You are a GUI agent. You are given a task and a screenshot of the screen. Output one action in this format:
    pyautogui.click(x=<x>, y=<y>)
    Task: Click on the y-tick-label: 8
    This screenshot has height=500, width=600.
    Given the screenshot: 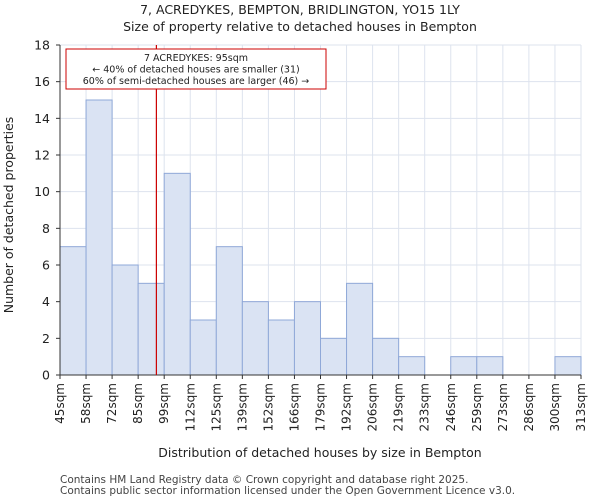 What is the action you would take?
    pyautogui.click(x=46, y=228)
    